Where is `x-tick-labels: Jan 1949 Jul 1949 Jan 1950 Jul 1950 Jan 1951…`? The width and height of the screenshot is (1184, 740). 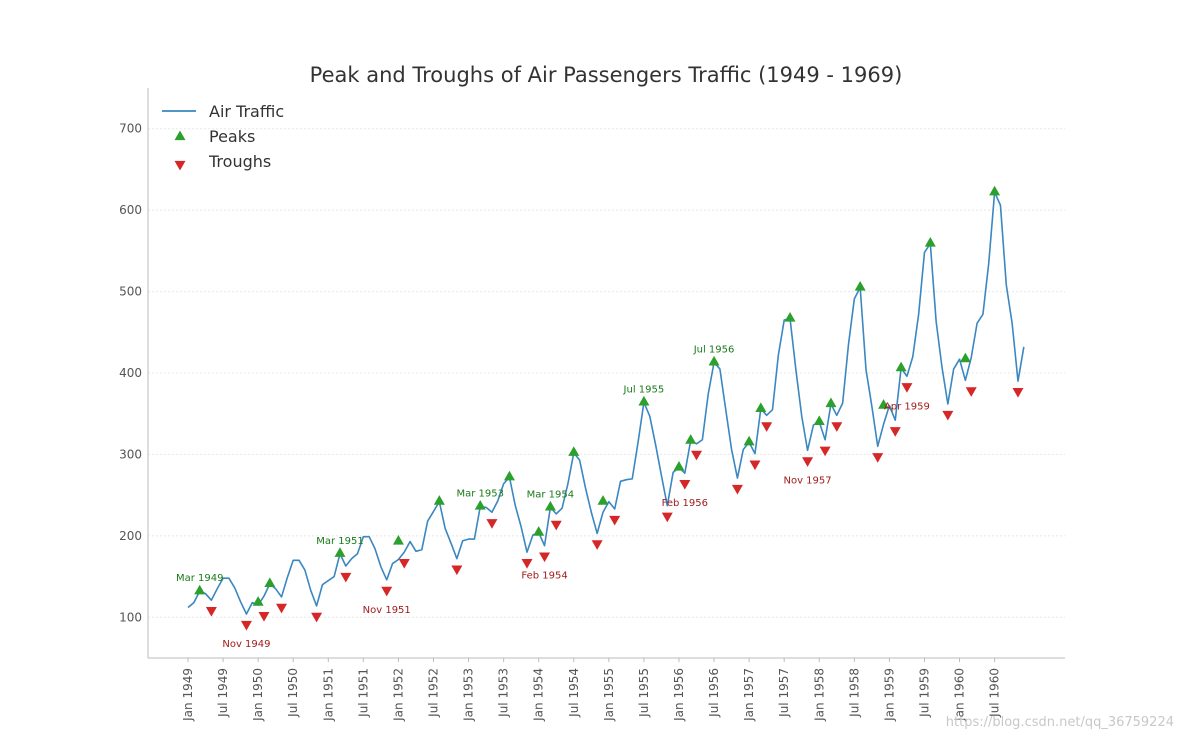 x-tick-labels: Jan 1949 Jul 1949 Jan 1950 Jul 1950 Jan 1951… is located at coordinates (591, 690).